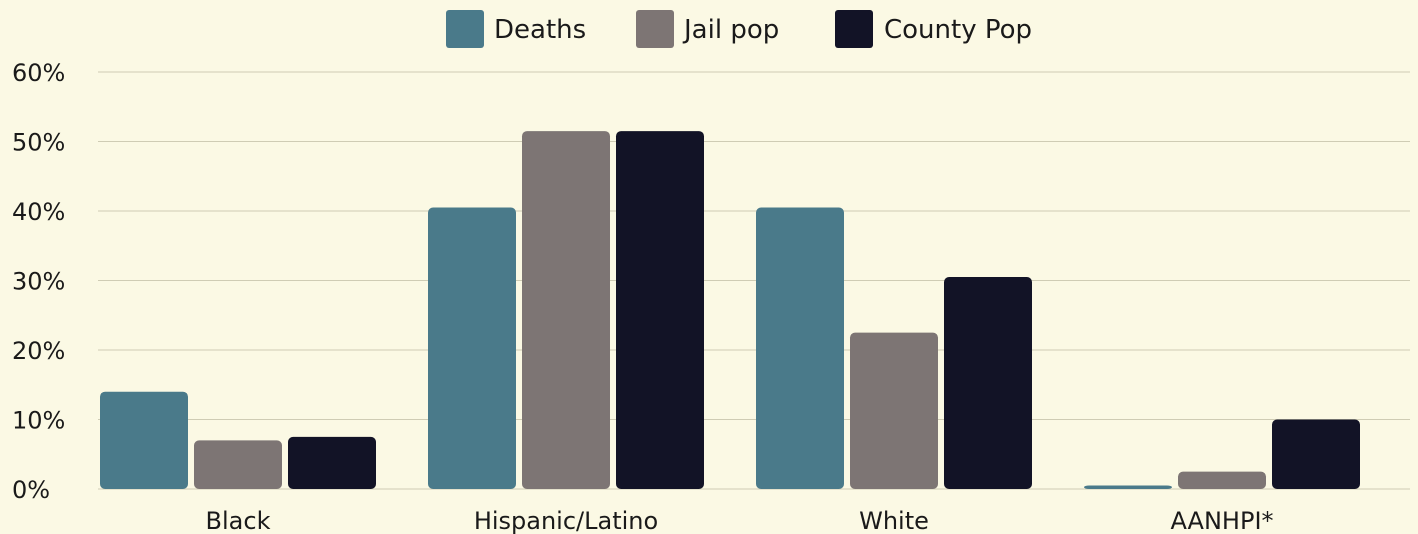 This screenshot has height=534, width=1418. What do you see at coordinates (988, 383) in the screenshot?
I see `bar-county-pop-white` at bounding box center [988, 383].